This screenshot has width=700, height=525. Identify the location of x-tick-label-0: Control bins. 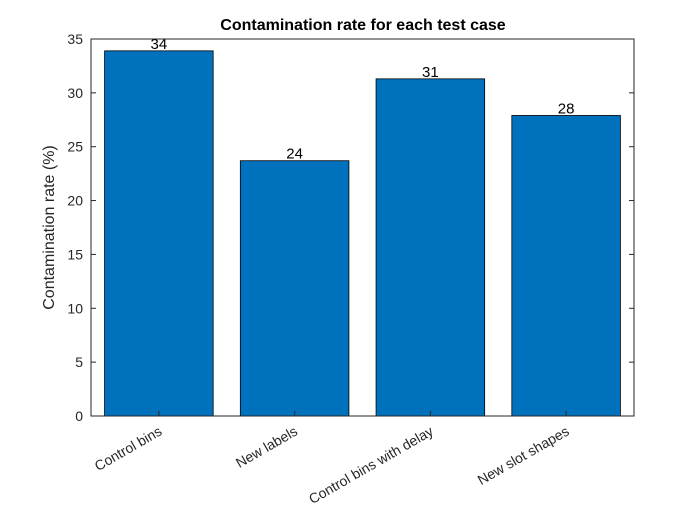
(128, 448).